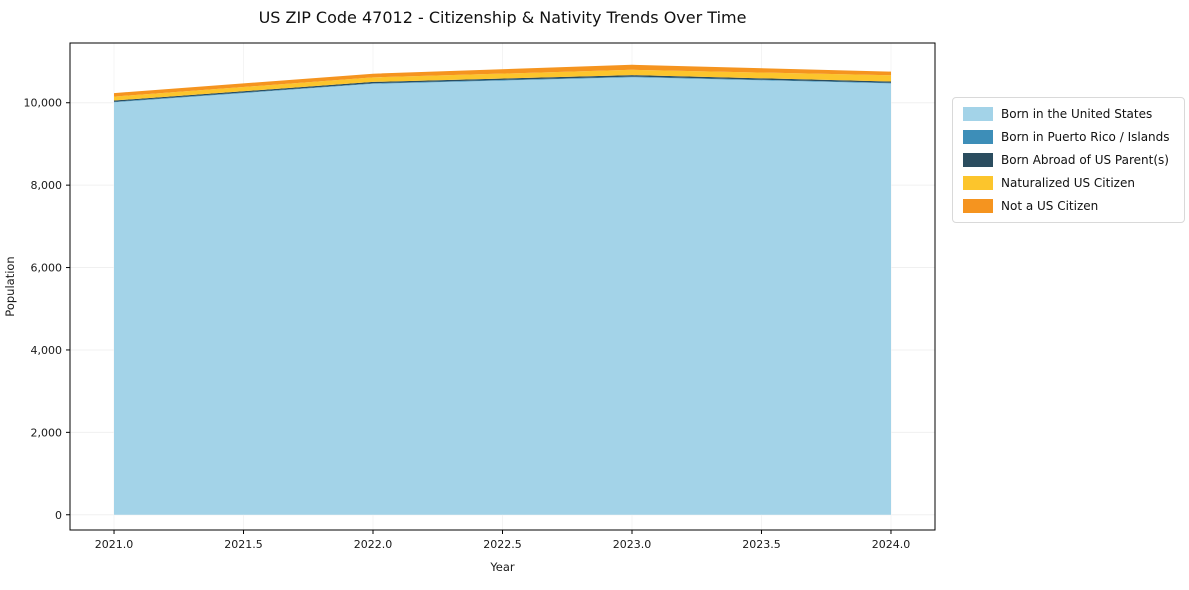 This screenshot has height=590, width=1189. What do you see at coordinates (502, 544) in the screenshot?
I see `x-tick-label: 2022.5` at bounding box center [502, 544].